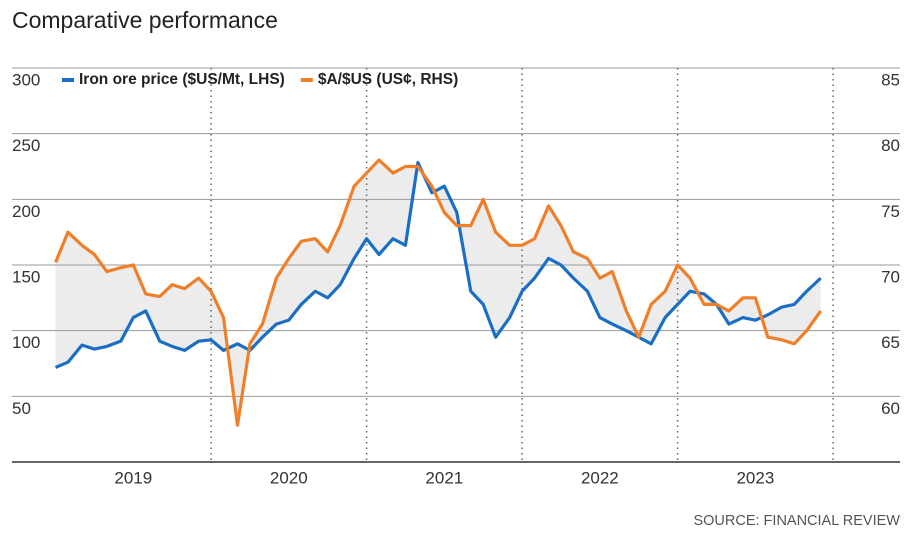  I want to click on y2-tick-label: 85, so click(890, 79).